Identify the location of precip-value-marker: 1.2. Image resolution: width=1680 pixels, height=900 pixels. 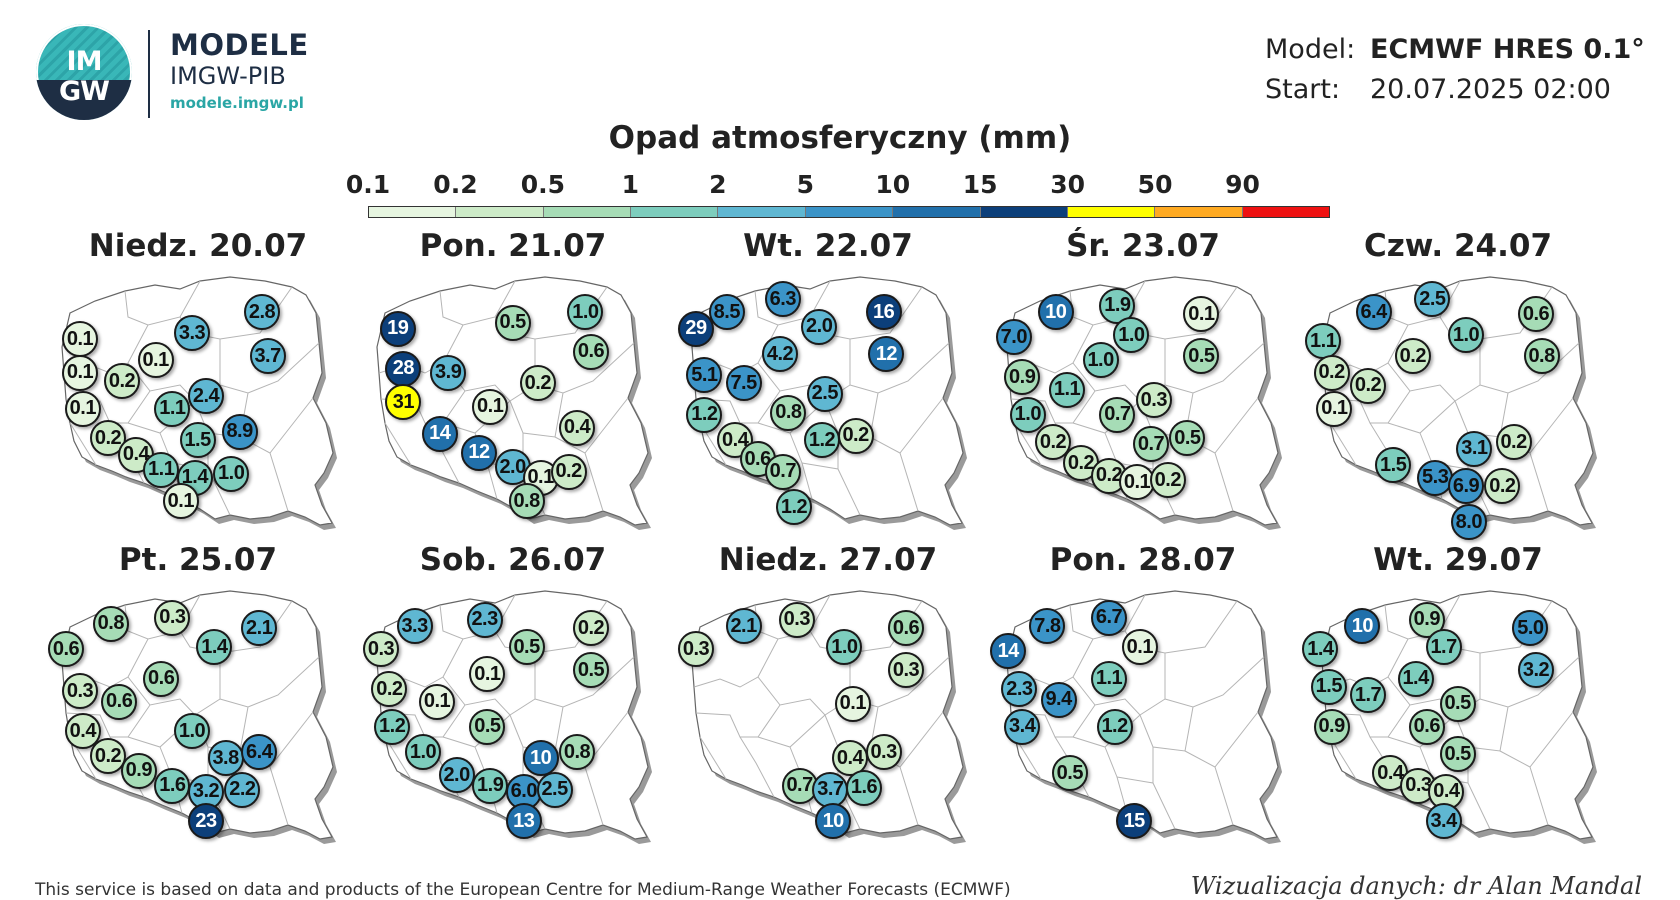
(1114, 726).